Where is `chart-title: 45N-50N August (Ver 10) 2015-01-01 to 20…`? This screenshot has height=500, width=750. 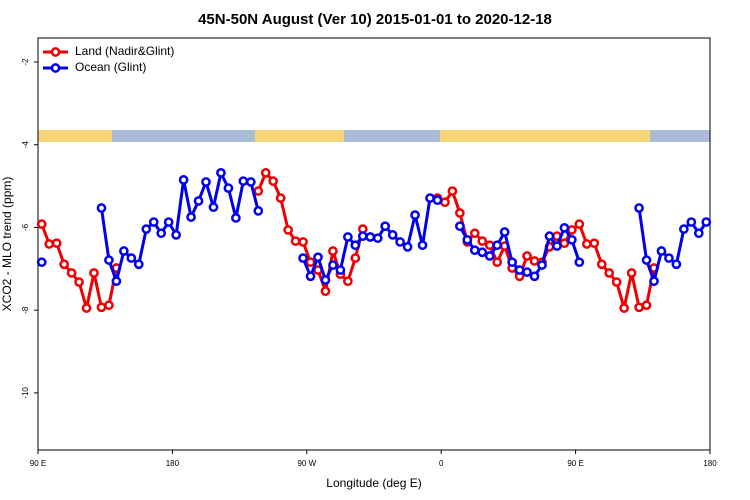
chart-title: 45N-50N August (Ver 10) 2015-01-01 to 20… is located at coordinates (375, 19).